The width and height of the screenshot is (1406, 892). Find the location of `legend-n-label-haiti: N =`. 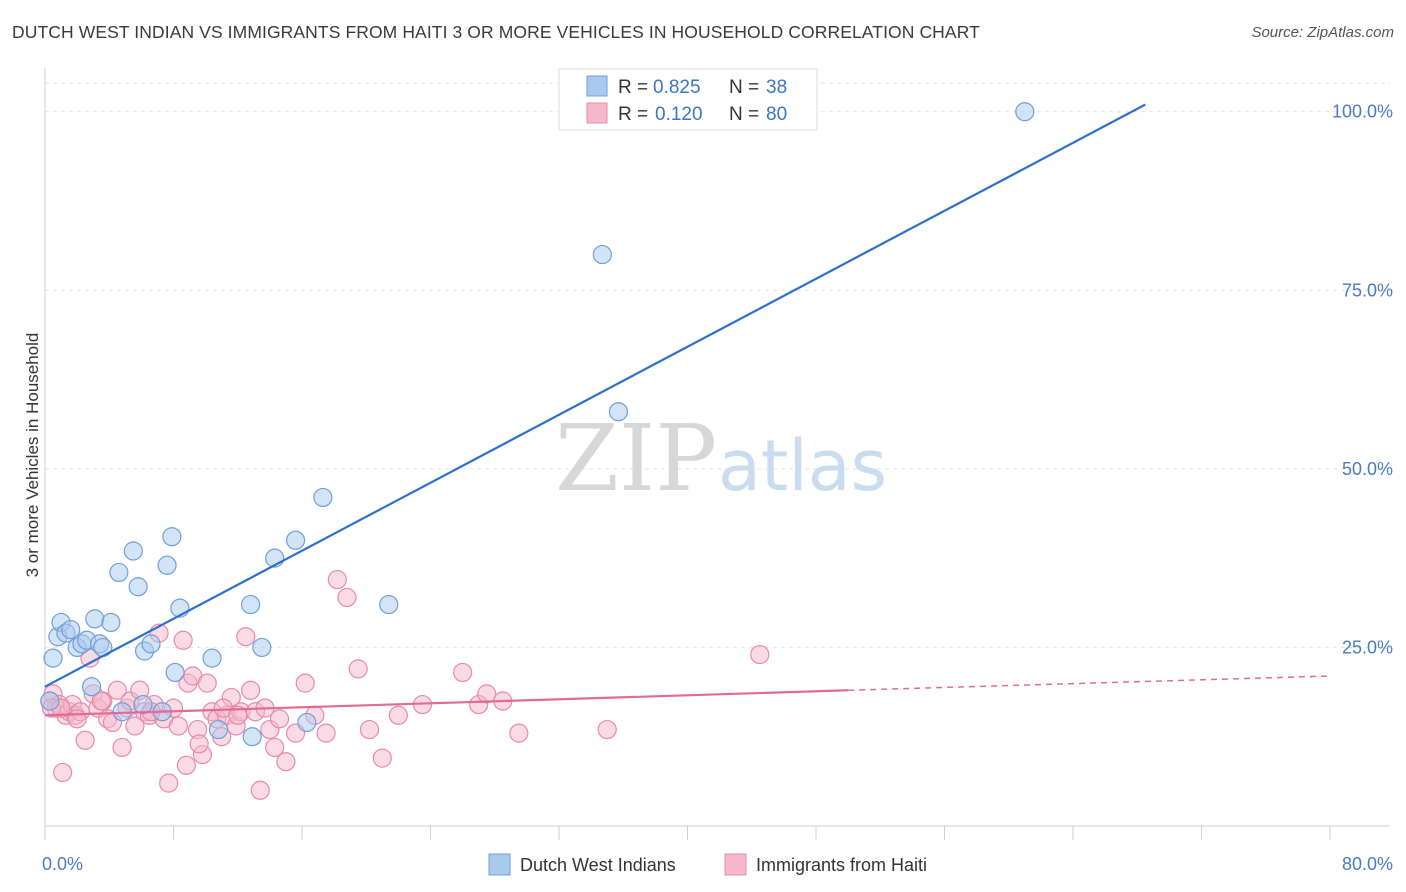

legend-n-label-haiti: N = is located at coordinates (744, 114).